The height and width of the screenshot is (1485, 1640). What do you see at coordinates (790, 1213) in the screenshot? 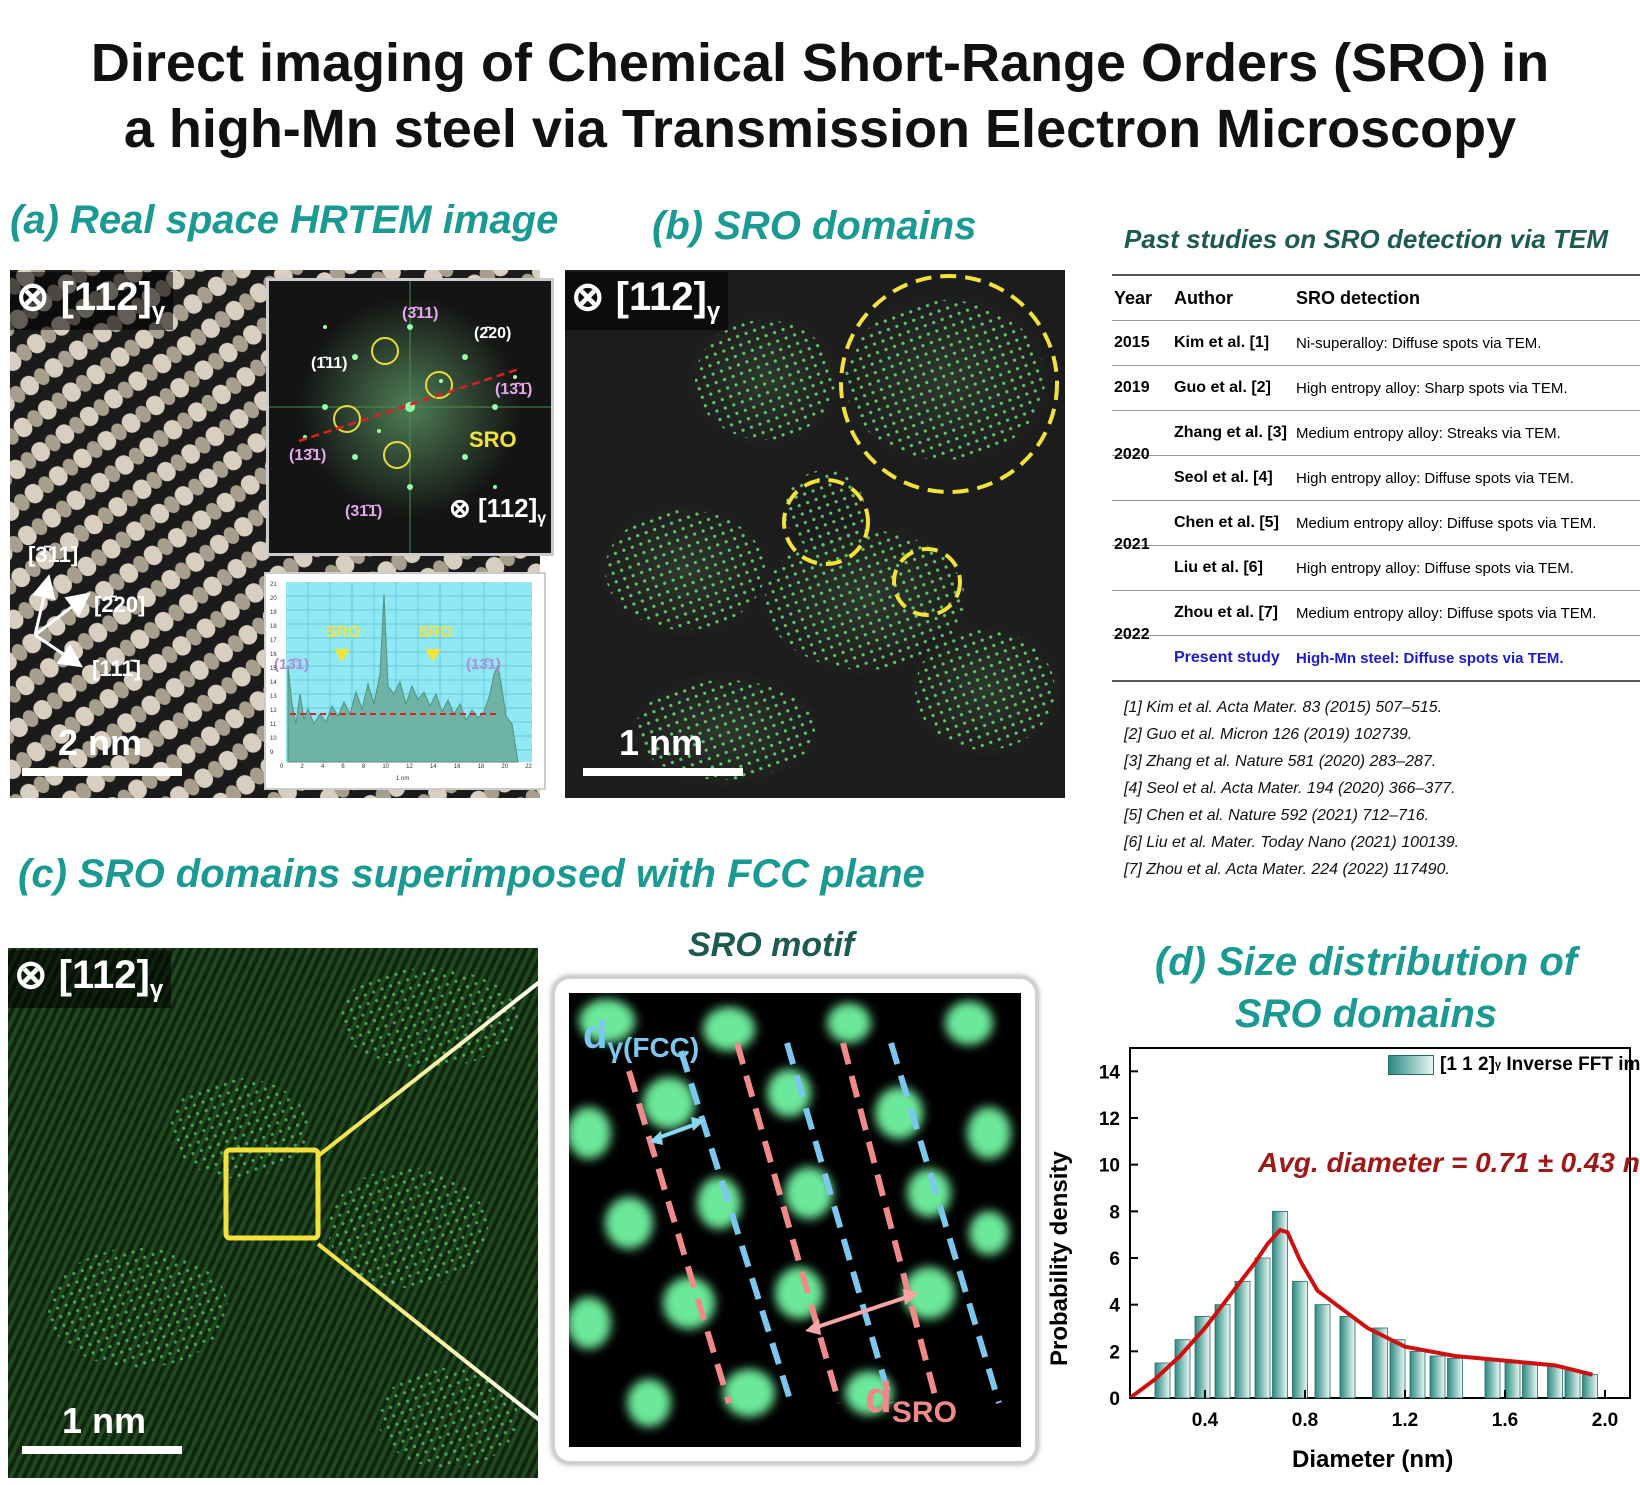
I see `motif-map` at bounding box center [790, 1213].